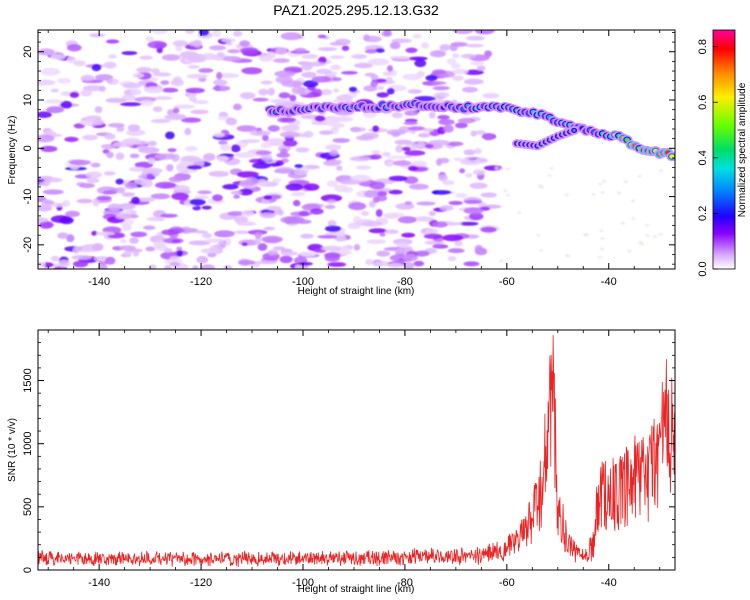 This screenshot has width=750, height=600. Describe the element at coordinates (703, 213) in the screenshot. I see `colorbar-tick-label: 0.2` at that location.